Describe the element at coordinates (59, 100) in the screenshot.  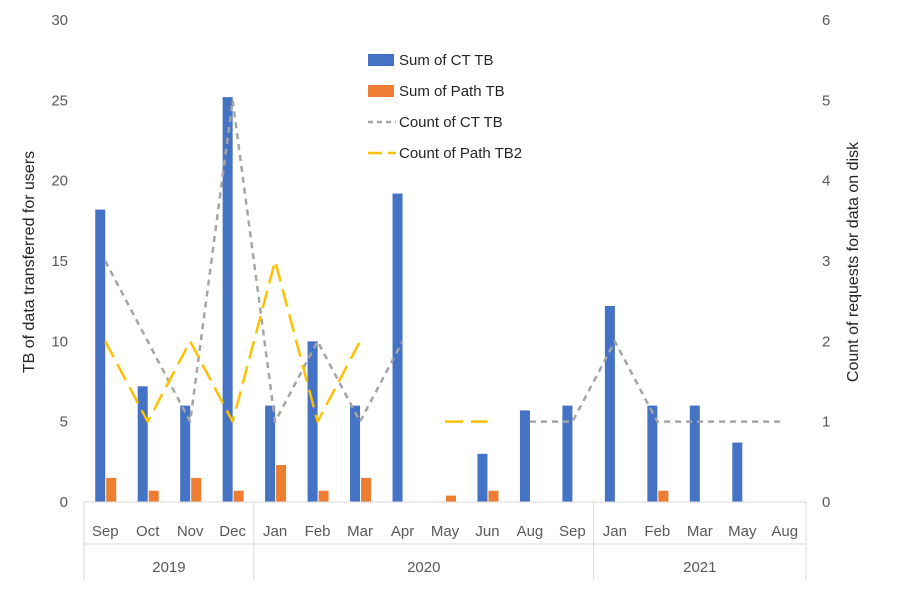
I see `y-tick-label-5: 25` at that location.